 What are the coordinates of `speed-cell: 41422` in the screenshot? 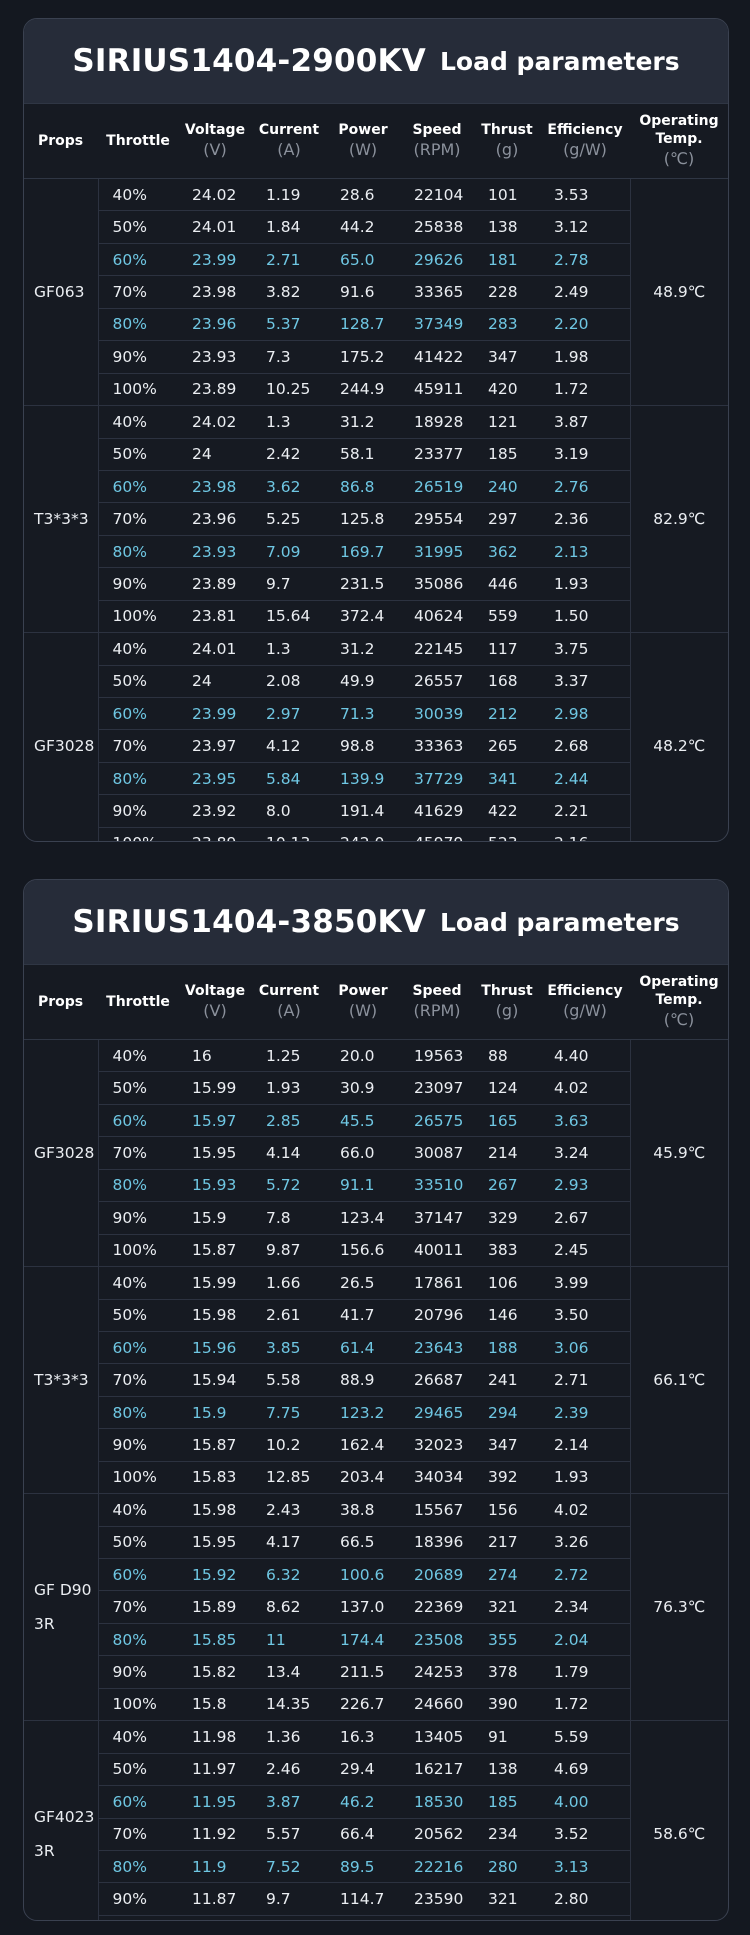 It's located at (437, 357).